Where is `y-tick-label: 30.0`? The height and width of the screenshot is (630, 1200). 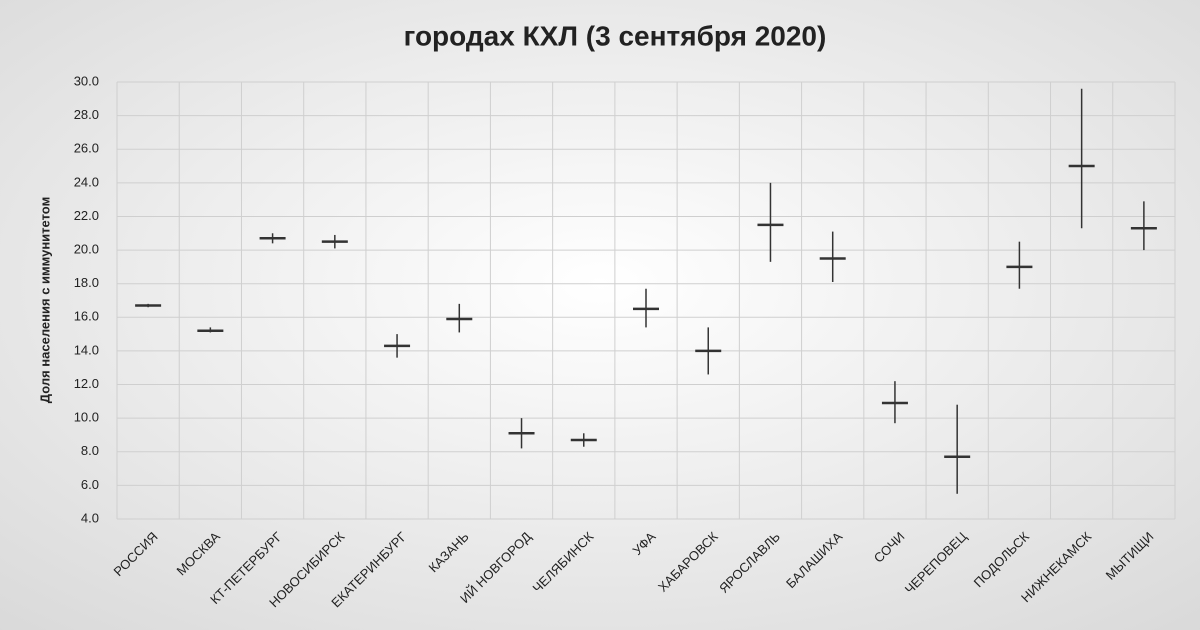
y-tick-label: 30.0 is located at coordinates (86, 80).